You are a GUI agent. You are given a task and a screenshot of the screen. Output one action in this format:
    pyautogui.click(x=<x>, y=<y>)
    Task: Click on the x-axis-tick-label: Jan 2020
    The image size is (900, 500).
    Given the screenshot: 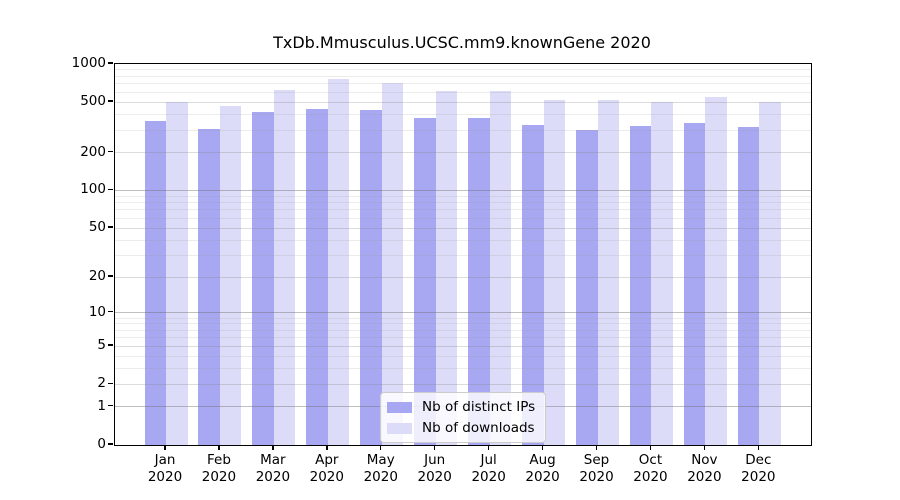 What is the action you would take?
    pyautogui.click(x=165, y=468)
    